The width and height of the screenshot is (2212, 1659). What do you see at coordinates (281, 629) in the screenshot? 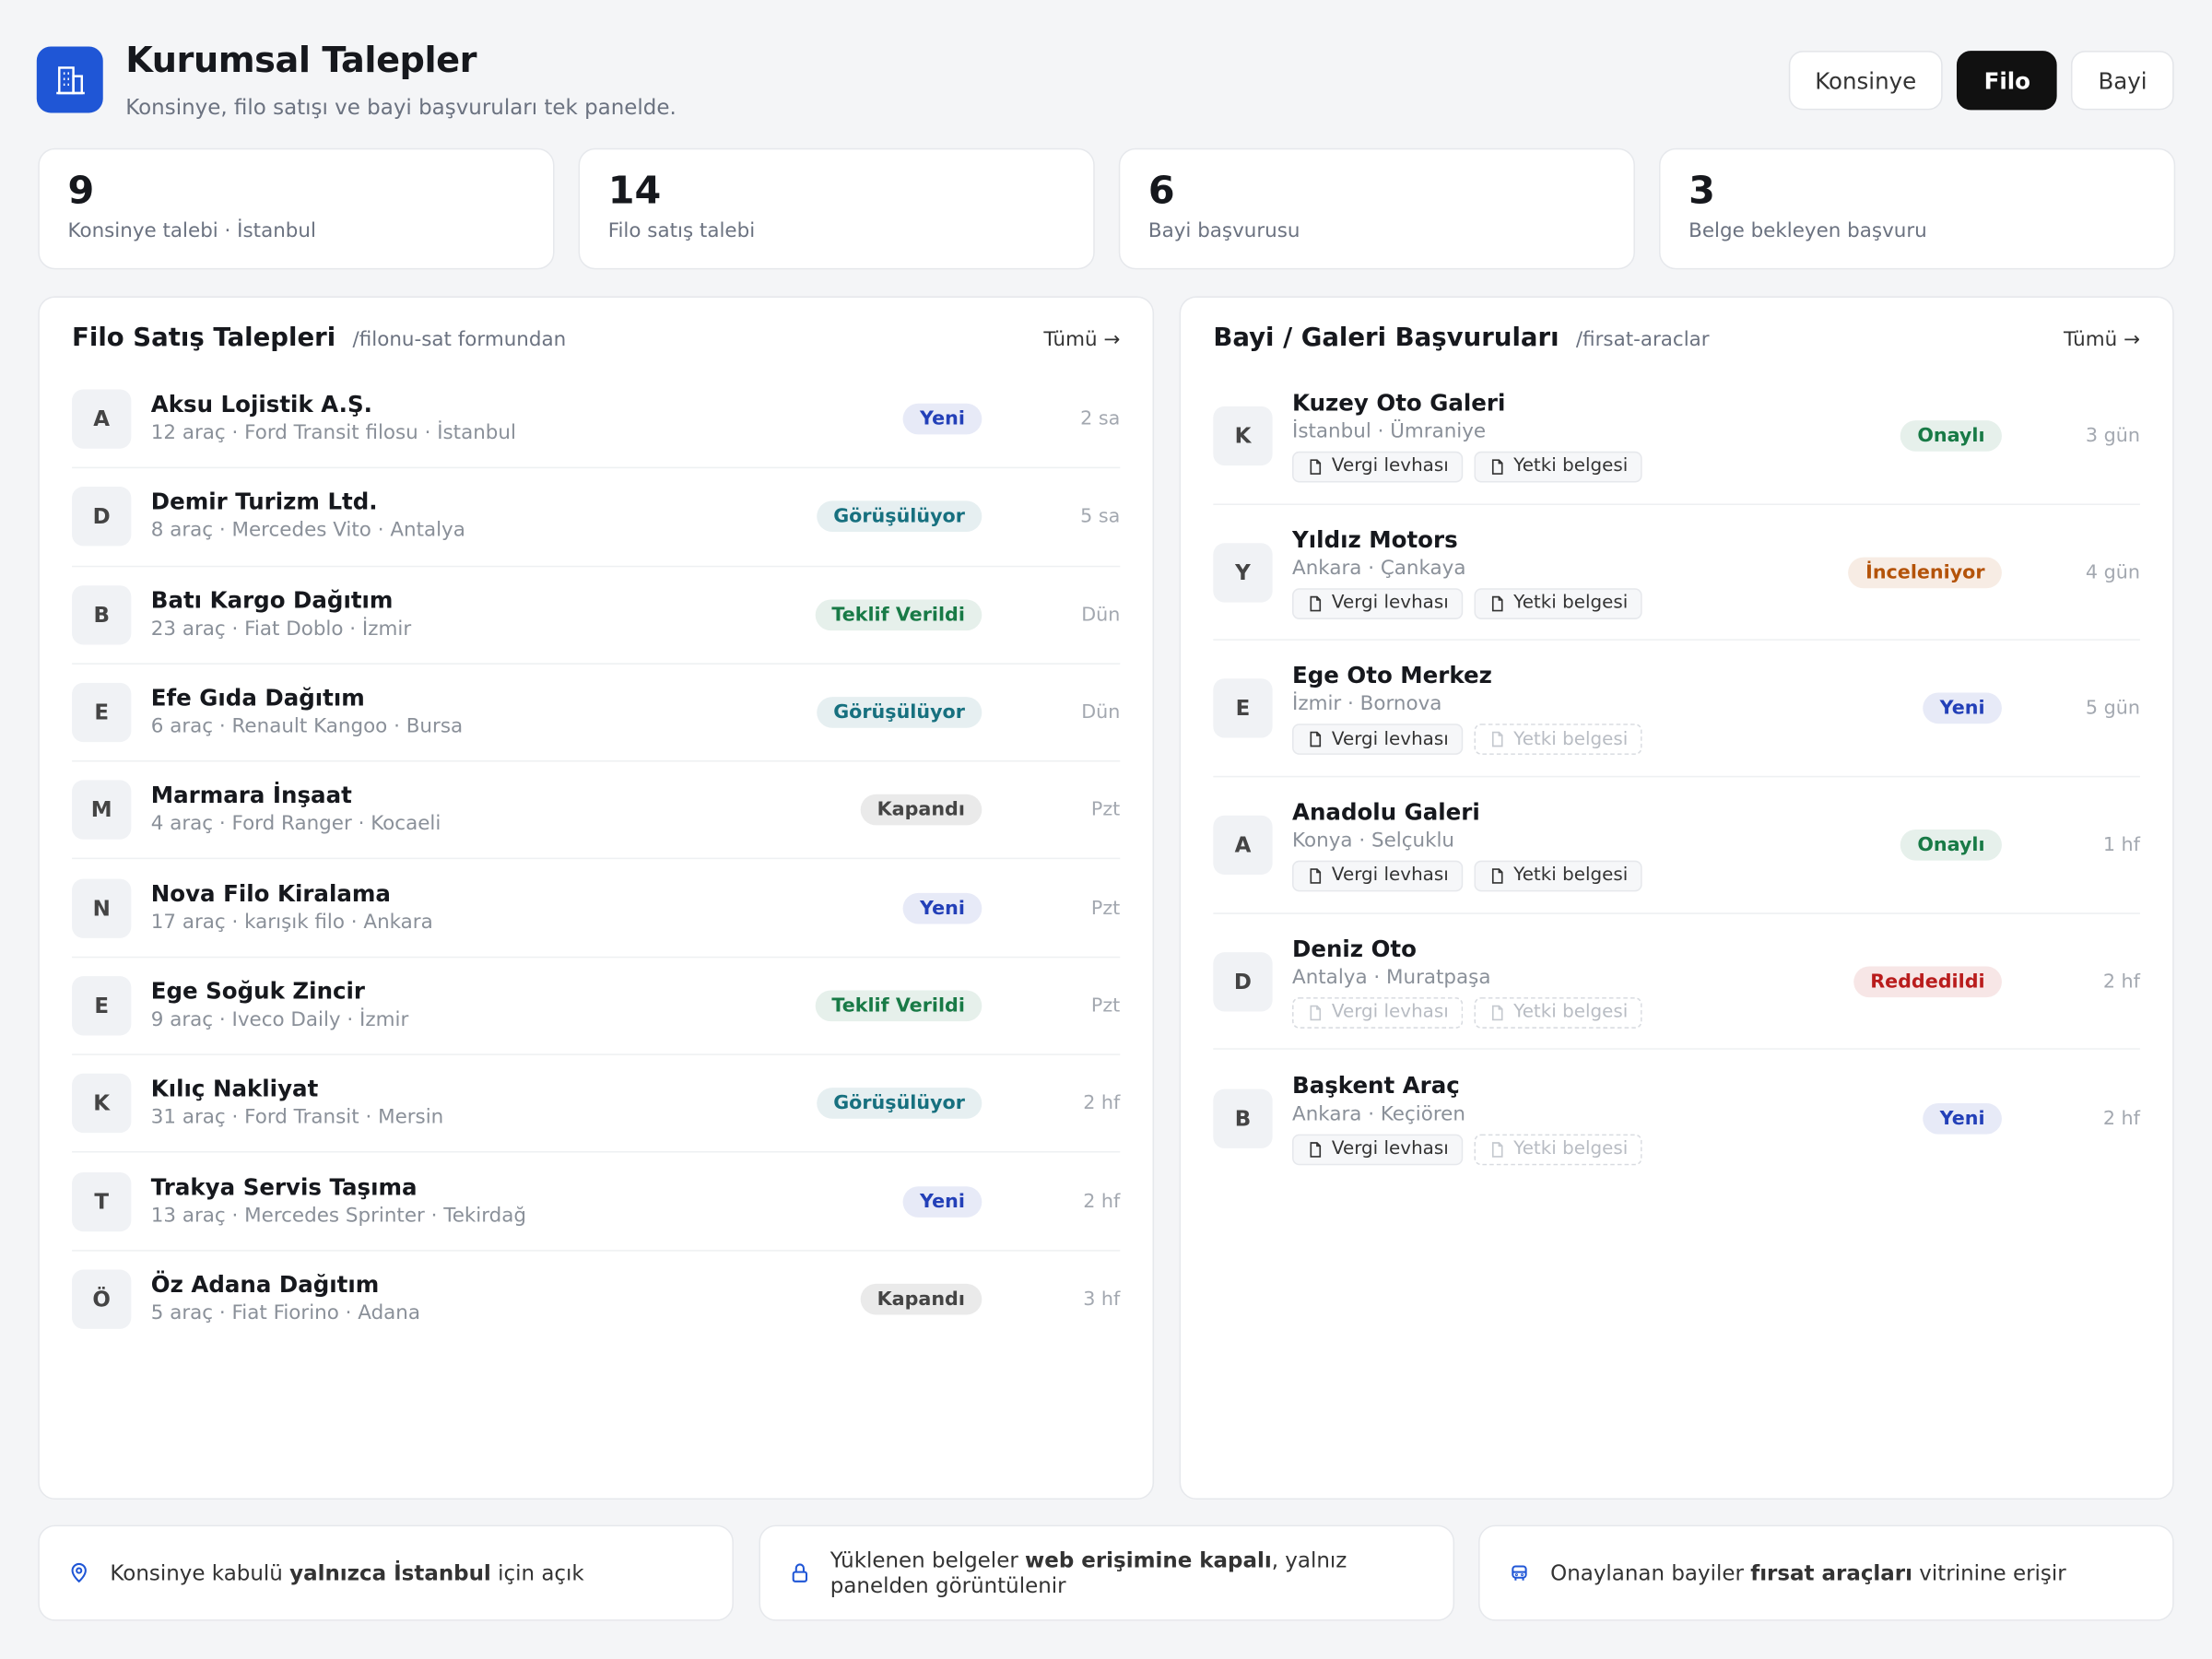
I see `row-detail: 23 araç · Fiat Doblo · İzmir` at bounding box center [281, 629].